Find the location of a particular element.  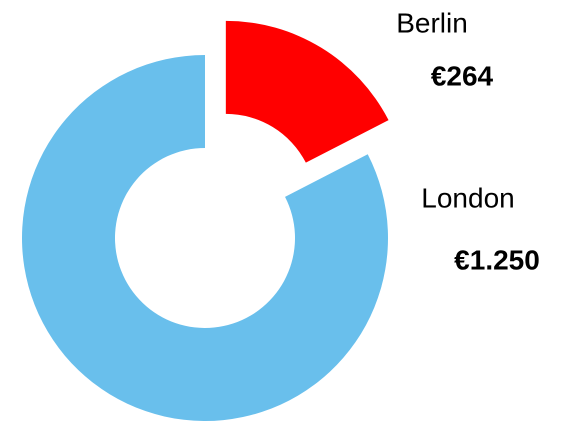

value-label: €264 is located at coordinates (462, 75).